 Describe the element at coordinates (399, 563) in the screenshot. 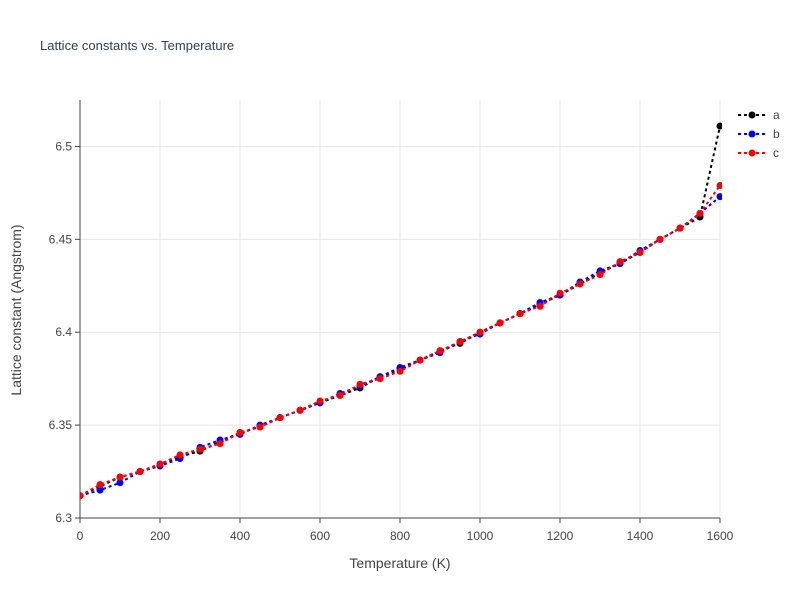

I see `x-axis-label: Temperature (K)` at that location.